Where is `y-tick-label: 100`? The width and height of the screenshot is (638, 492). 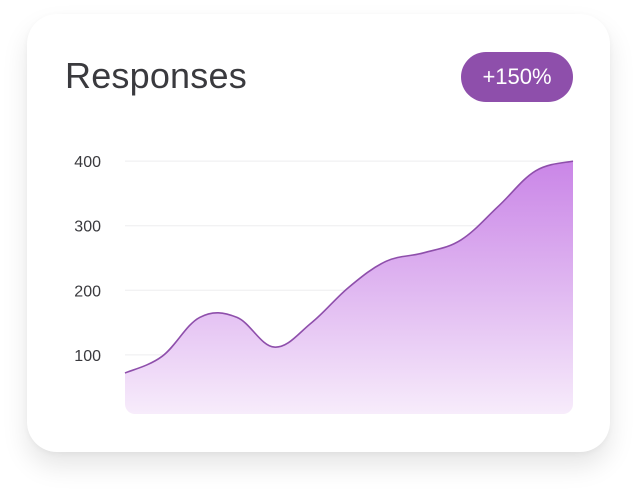 y-tick-label: 100 is located at coordinates (87, 356).